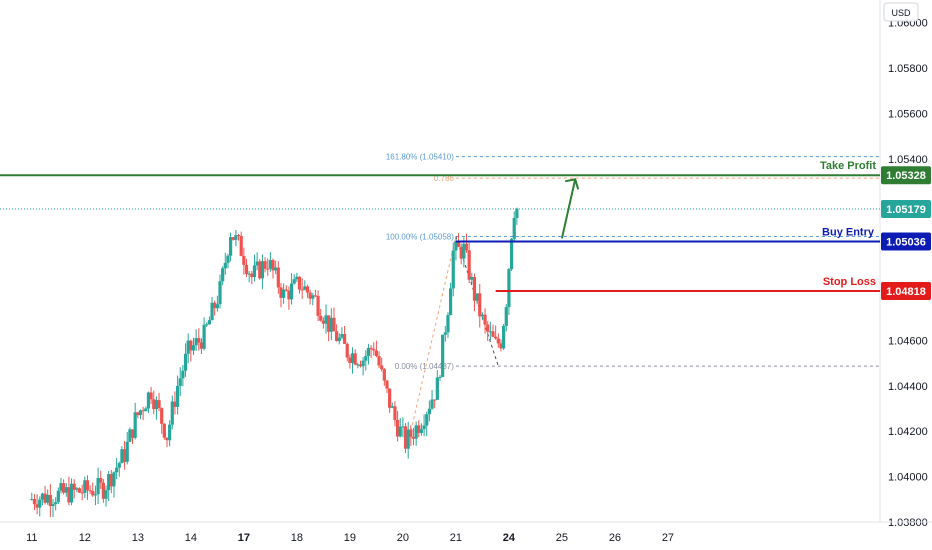  I want to click on time-tick-label: 21, so click(456, 538).